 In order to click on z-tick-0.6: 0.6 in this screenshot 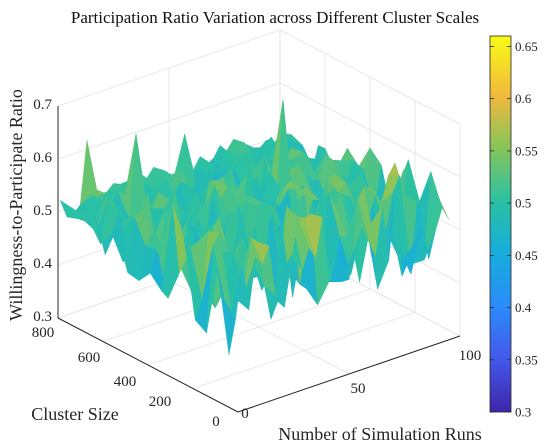, I will do `click(42, 158)`.